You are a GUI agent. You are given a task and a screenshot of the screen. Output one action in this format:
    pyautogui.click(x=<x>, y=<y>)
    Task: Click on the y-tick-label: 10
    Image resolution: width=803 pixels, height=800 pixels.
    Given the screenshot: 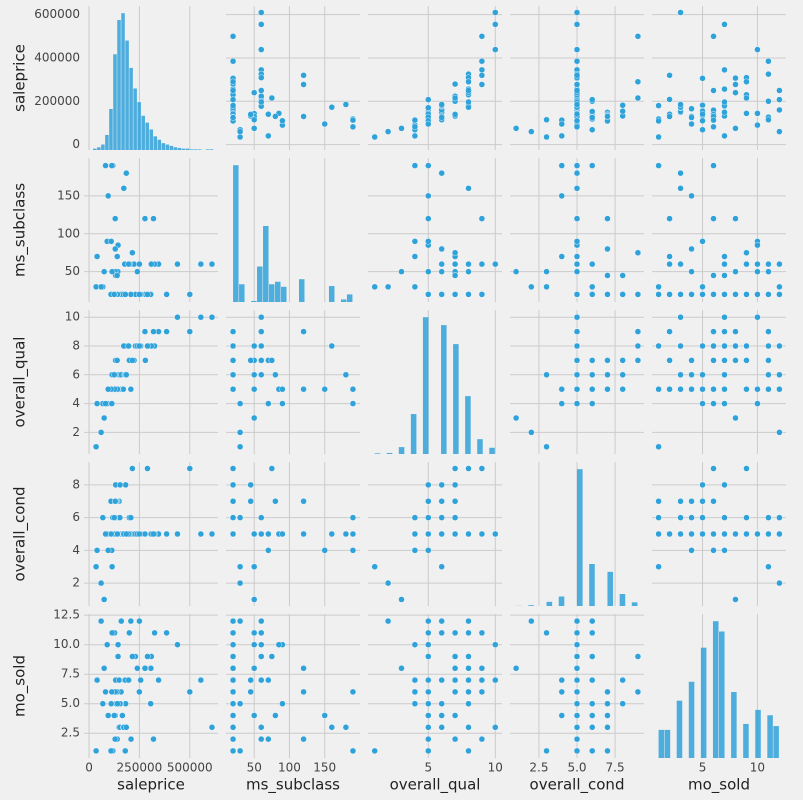 What is the action you would take?
    pyautogui.click(x=72, y=317)
    